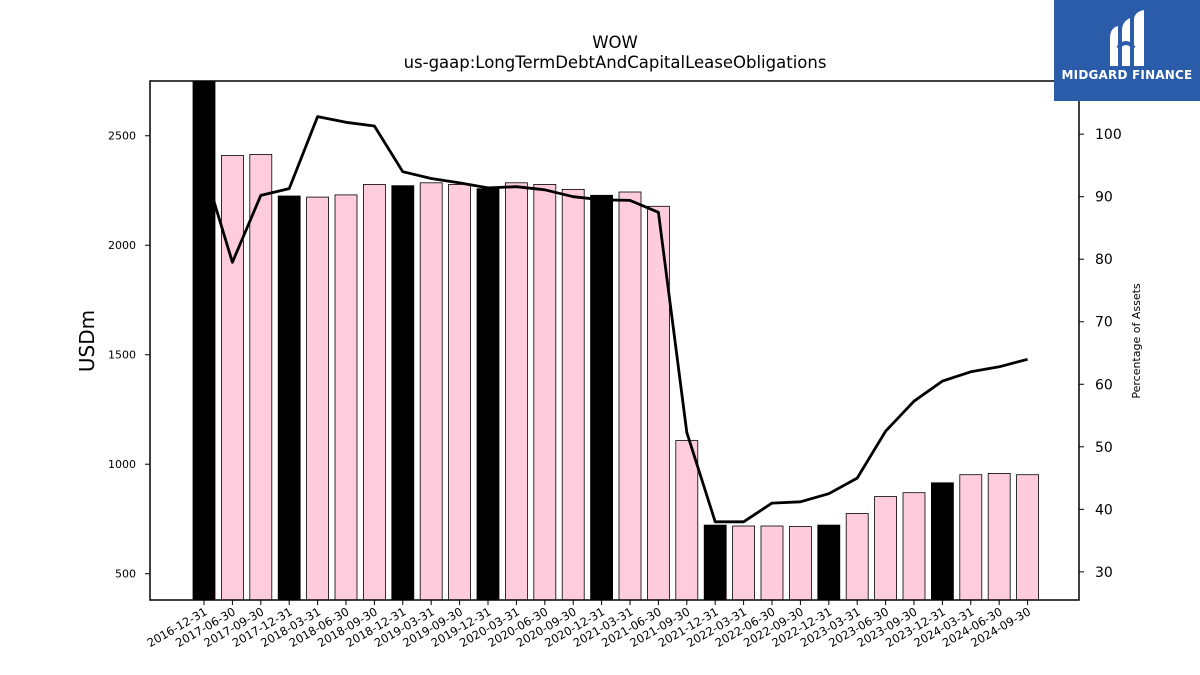 Image resolution: width=1200 pixels, height=675 pixels. I want to click on midgard-logo-icon, so click(1127, 38).